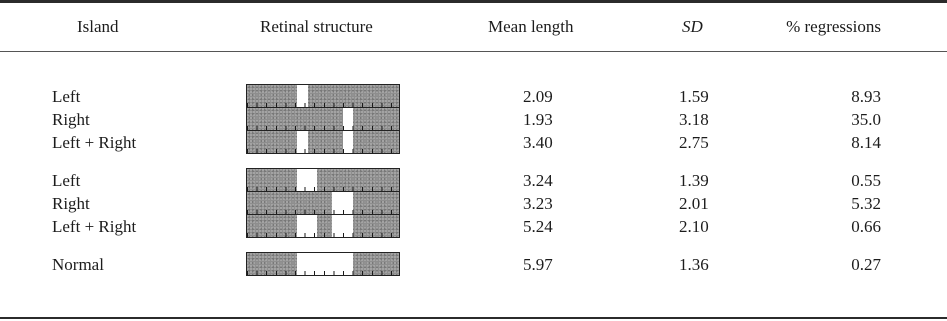  I want to click on cell-sd: 2.75, so click(694, 142).